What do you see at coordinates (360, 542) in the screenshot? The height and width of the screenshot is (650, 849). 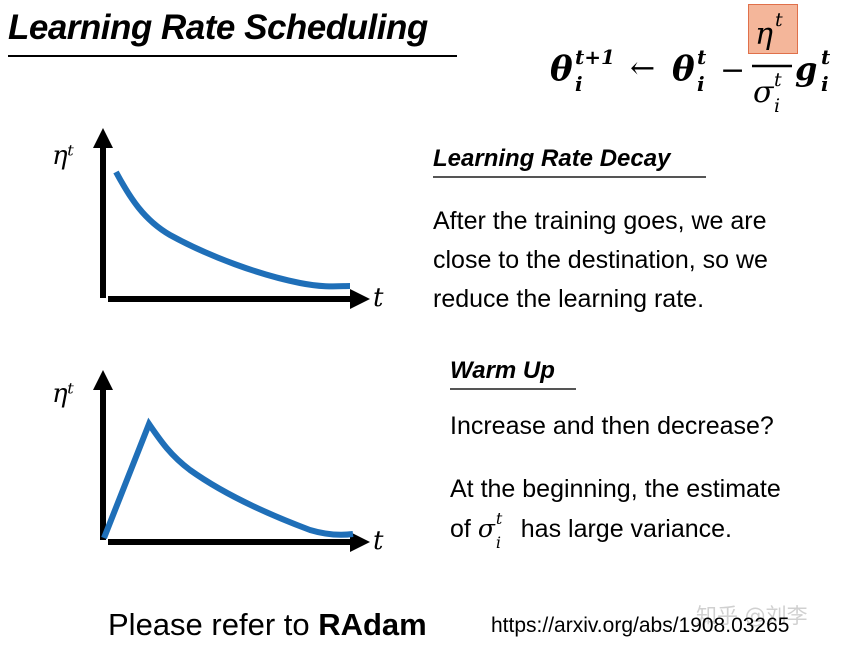 I see `warmup-x-axis-arrow-icon` at bounding box center [360, 542].